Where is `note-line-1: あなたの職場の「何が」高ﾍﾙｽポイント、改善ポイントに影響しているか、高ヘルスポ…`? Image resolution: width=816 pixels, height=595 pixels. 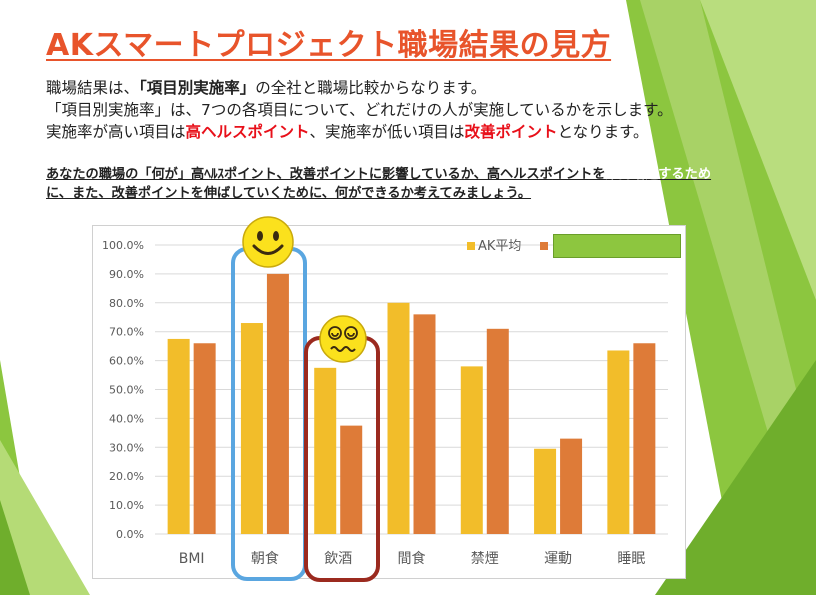 note-line-1: あなたの職場の「何が」高ﾍﾙｽポイント、改善ポイントに影響しているか、高ヘルスポ… is located at coordinates (379, 174).